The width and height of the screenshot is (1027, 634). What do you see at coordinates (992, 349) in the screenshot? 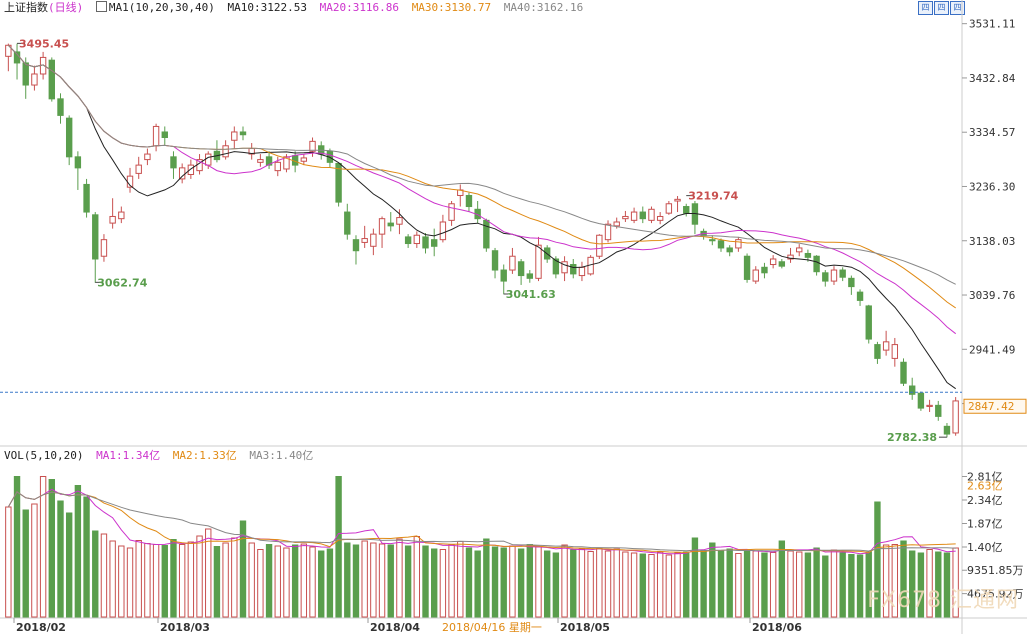
I see `price-tick-label: 2941.49` at bounding box center [992, 349].